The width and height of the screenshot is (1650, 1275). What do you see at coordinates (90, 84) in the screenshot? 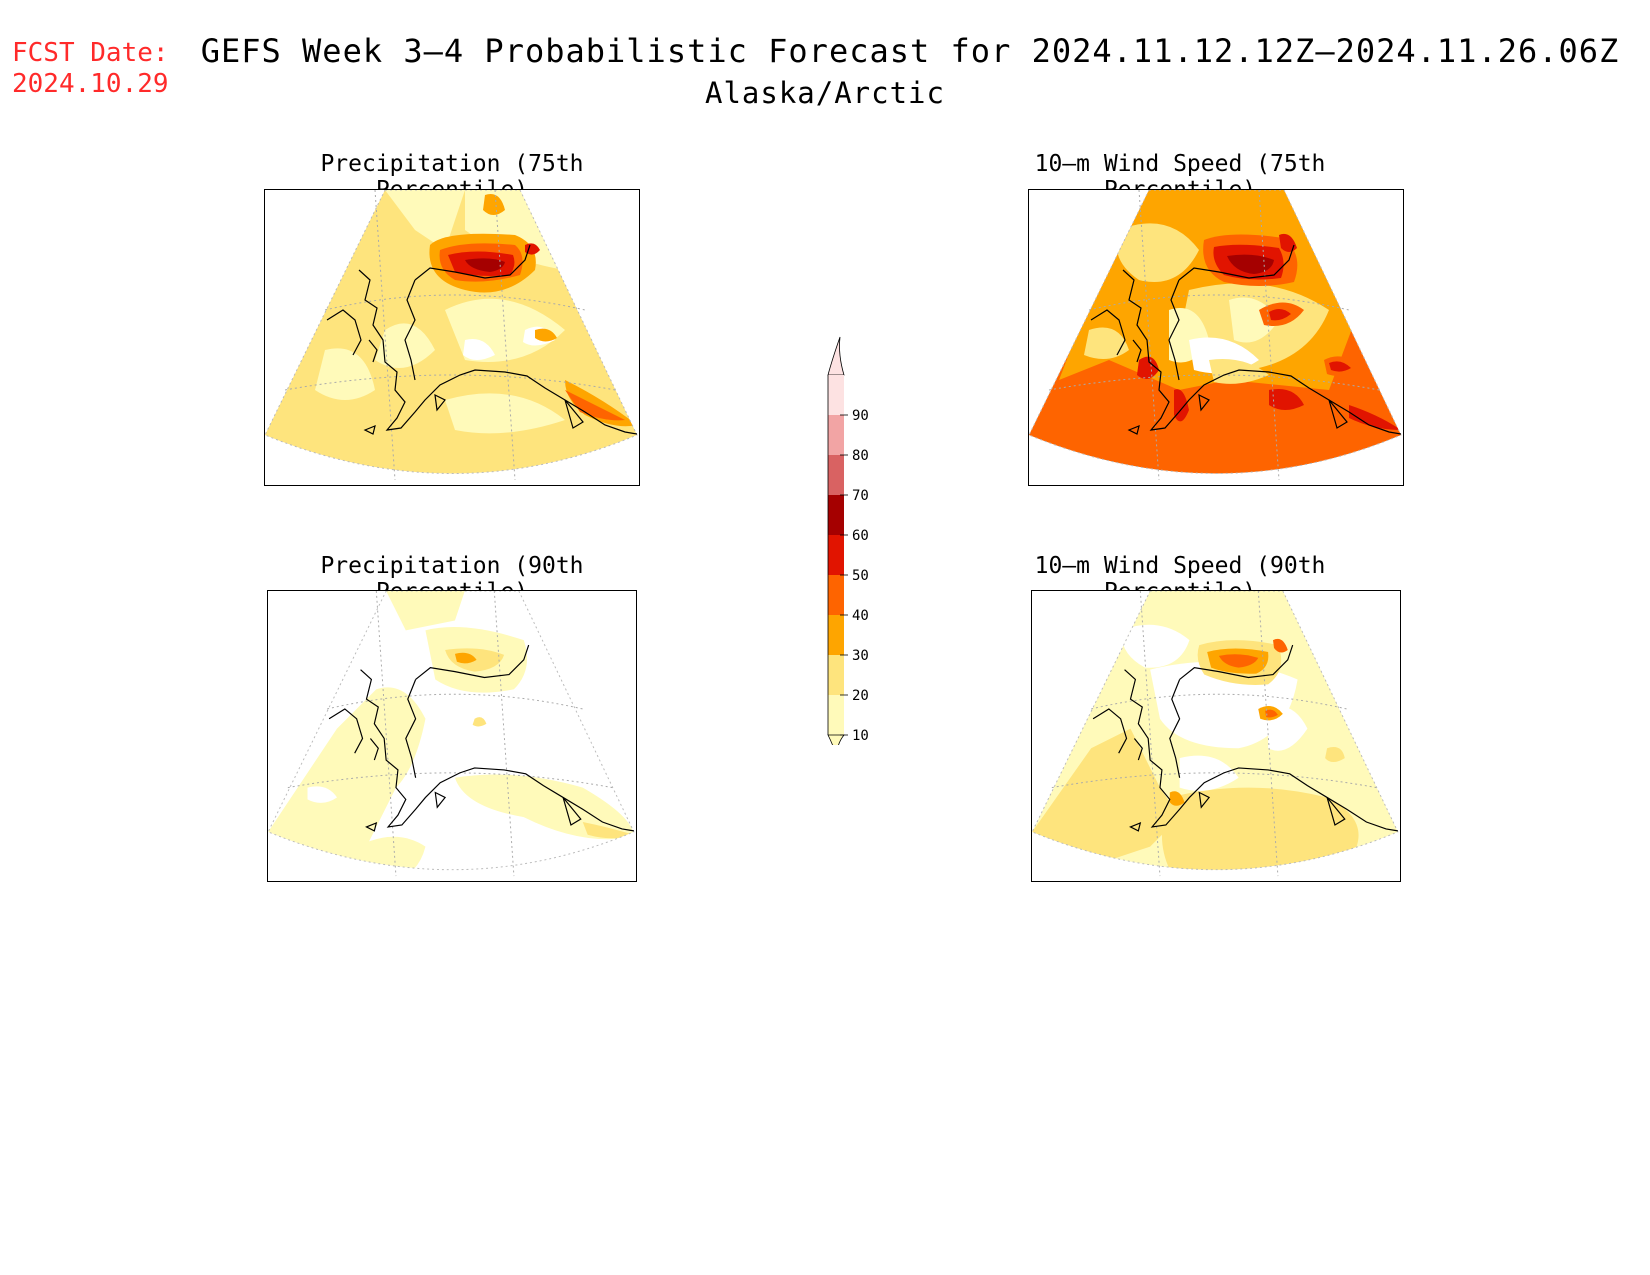
I see `forecast-date-value: 2024.10.29` at bounding box center [90, 84].